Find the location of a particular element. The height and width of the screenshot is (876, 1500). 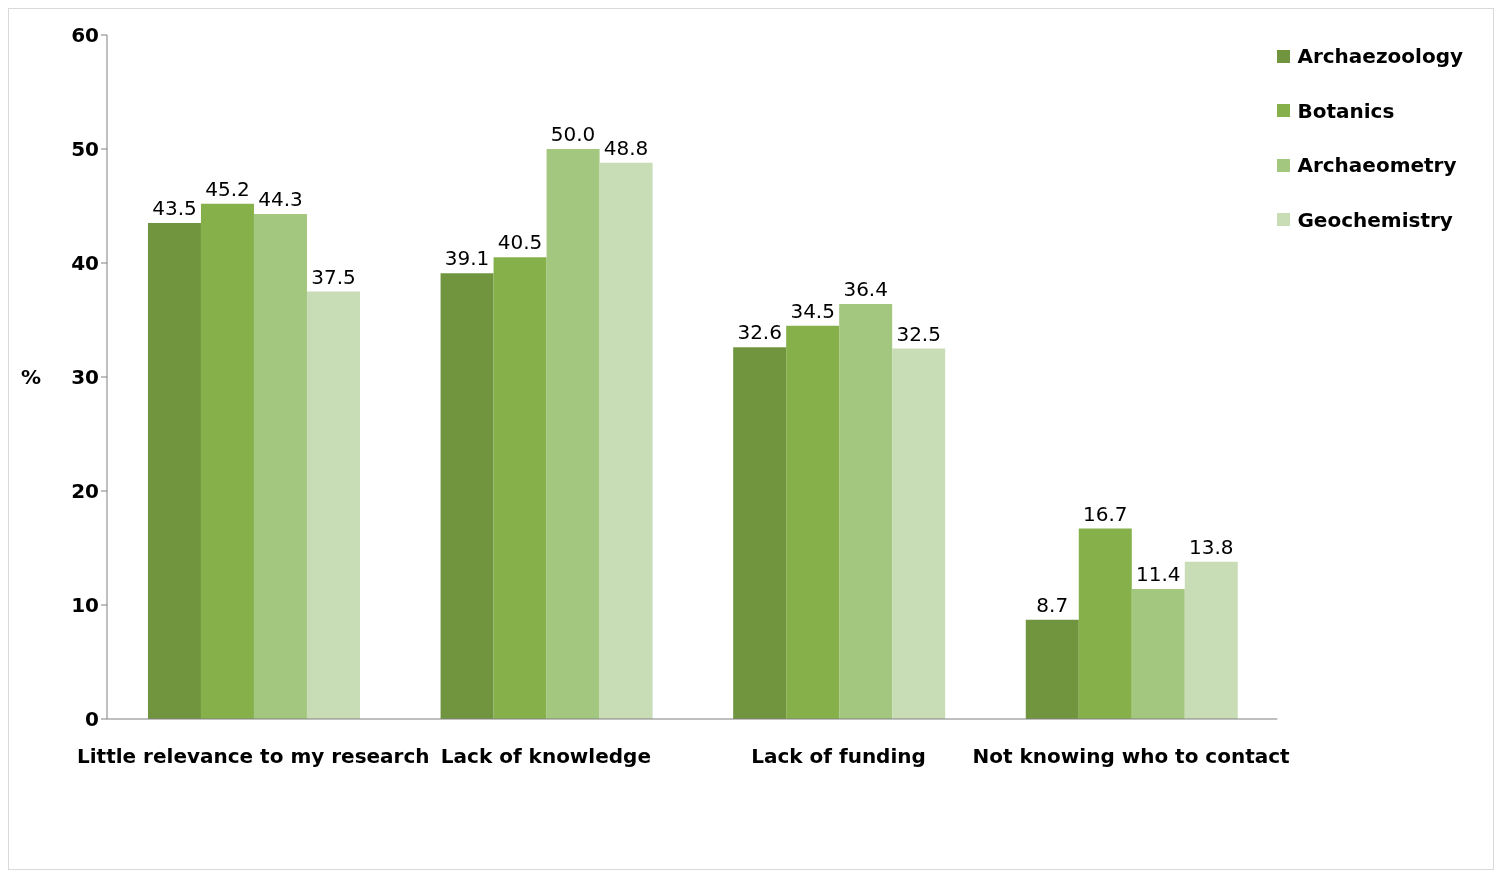

x-tick-label: Not knowing who to contact is located at coordinates (1131, 756).